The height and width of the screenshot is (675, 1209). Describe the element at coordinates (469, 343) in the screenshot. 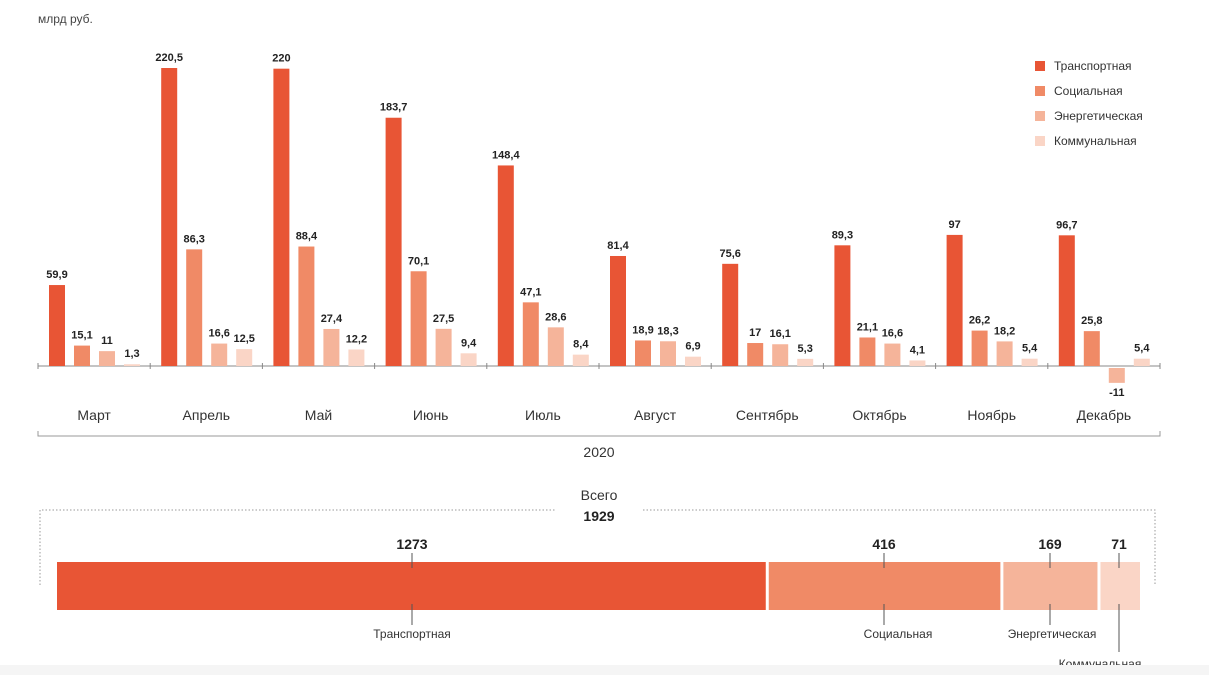

I see `data-label-communal: 9,4` at that location.